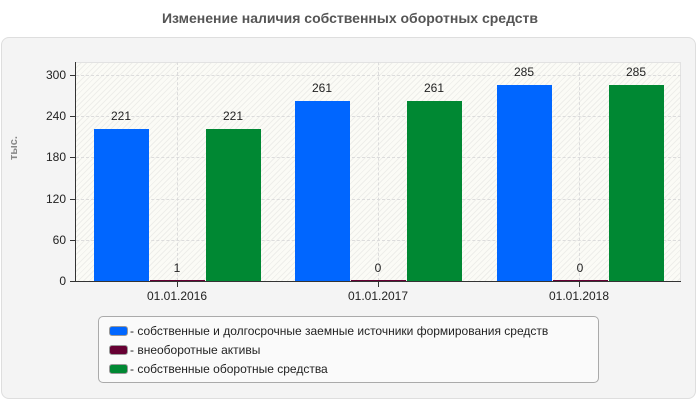 This screenshot has height=400, width=700. I want to click on x-tick-label: 01.01.2016, so click(177, 296).